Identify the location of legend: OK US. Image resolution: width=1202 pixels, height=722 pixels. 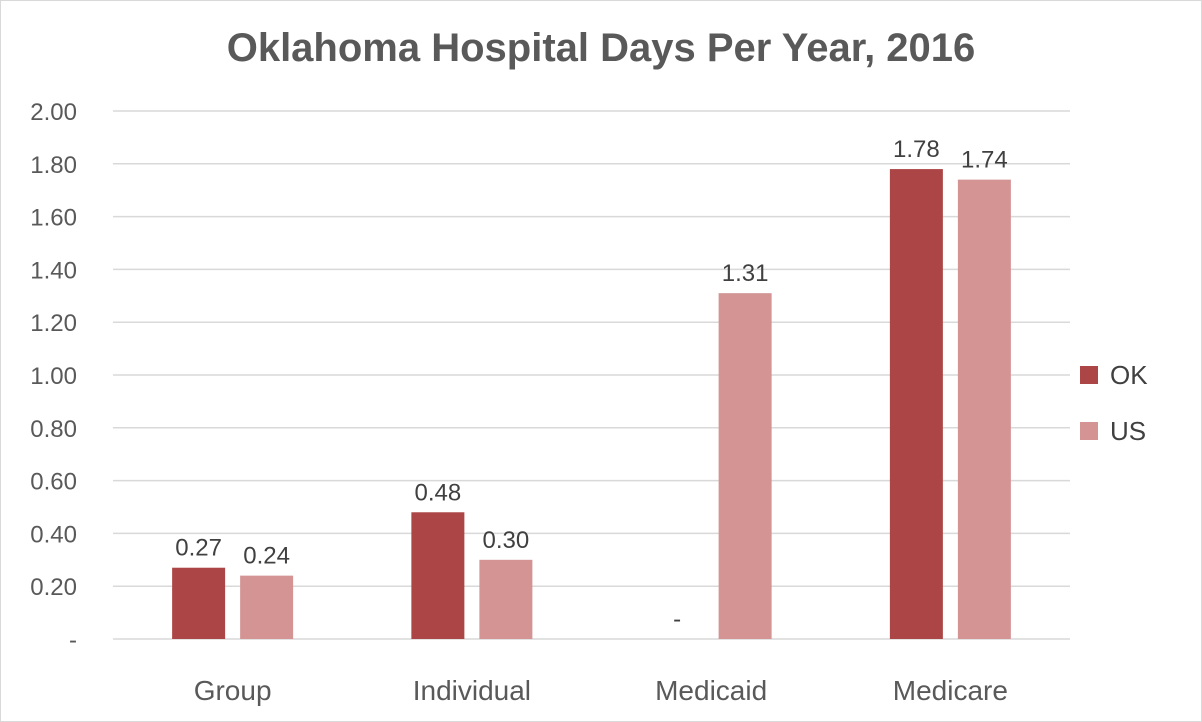
(1114, 411).